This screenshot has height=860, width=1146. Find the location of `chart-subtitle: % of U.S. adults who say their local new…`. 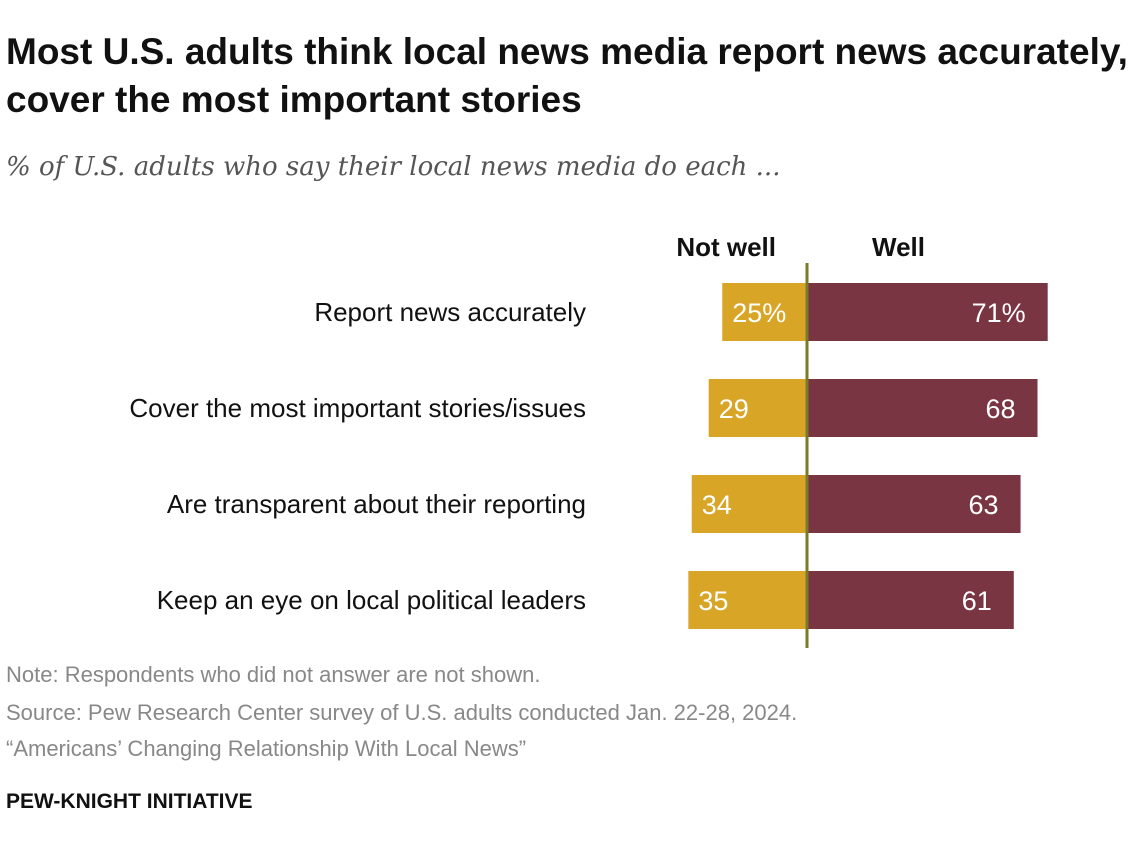

chart-subtitle: % of U.S. adults who say their local new… is located at coordinates (393, 167).